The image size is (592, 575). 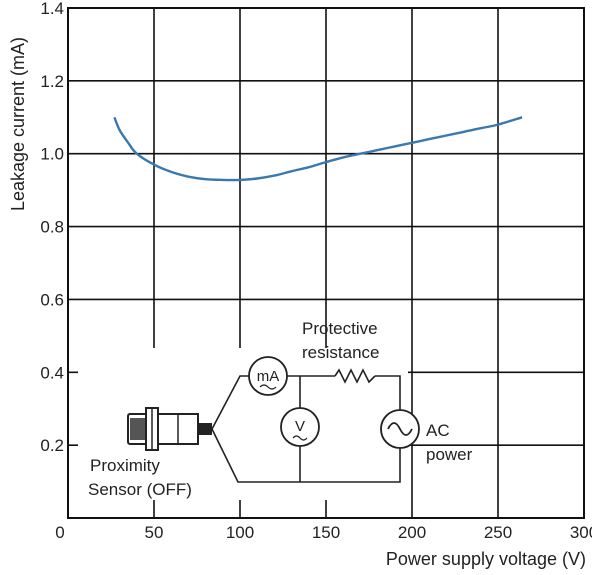 What do you see at coordinates (52, 9) in the screenshot?
I see `y-tick-label: 1.4` at bounding box center [52, 9].